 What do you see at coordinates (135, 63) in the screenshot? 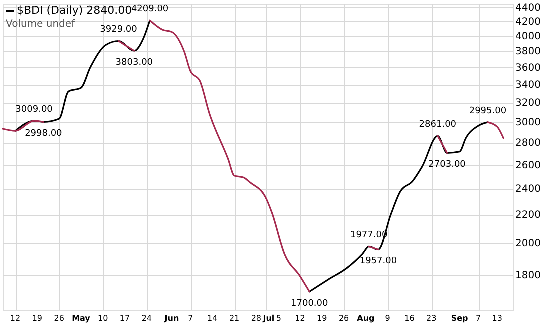
I see `annotation: 3803.00` at bounding box center [135, 63].